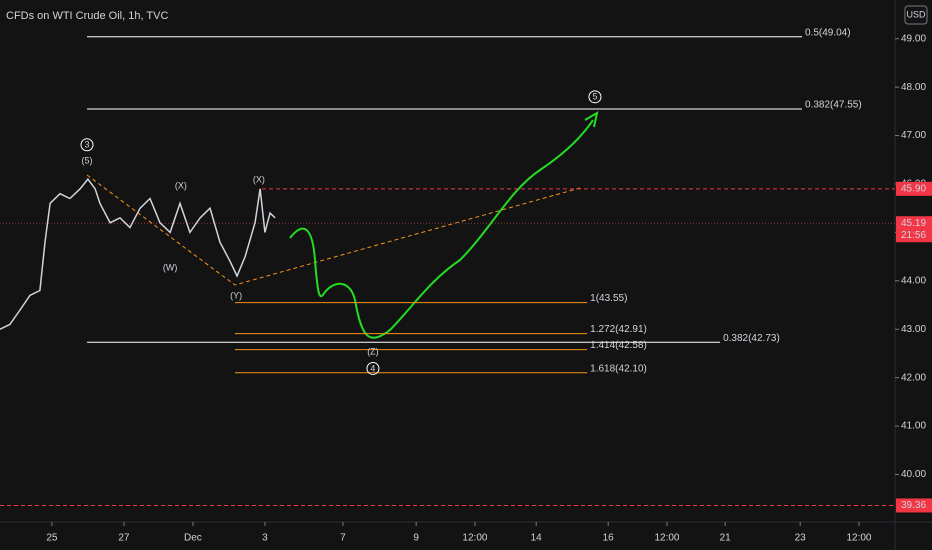 The image size is (932, 550). What do you see at coordinates (138, 253) in the screenshot?
I see `price-line-series` at bounding box center [138, 253].